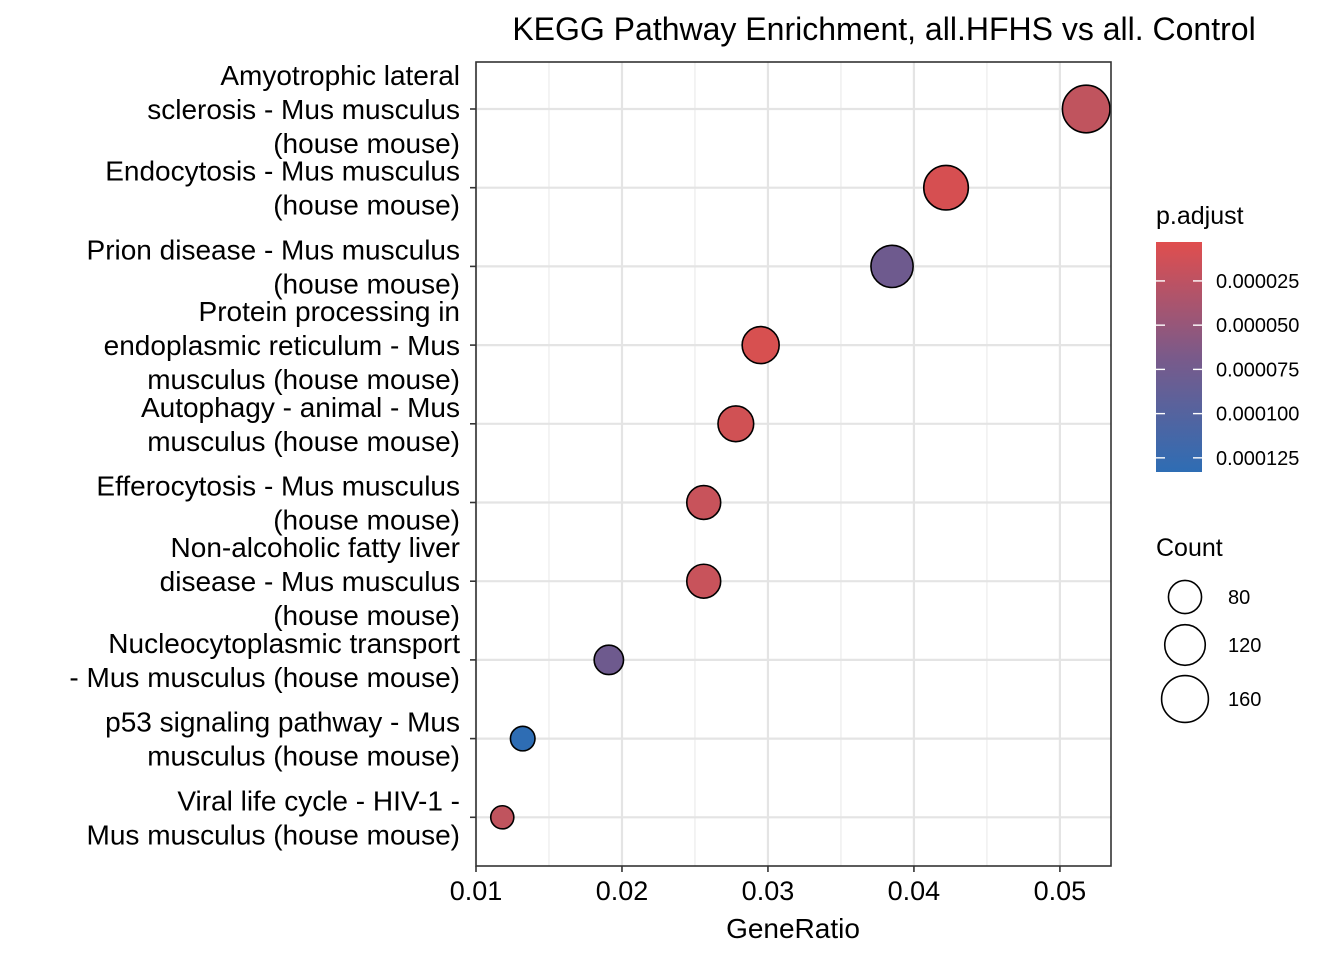 The height and width of the screenshot is (965, 1344). What do you see at coordinates (1257, 459) in the screenshot?
I see `colorbar-tick-label: 0.000125` at bounding box center [1257, 459].